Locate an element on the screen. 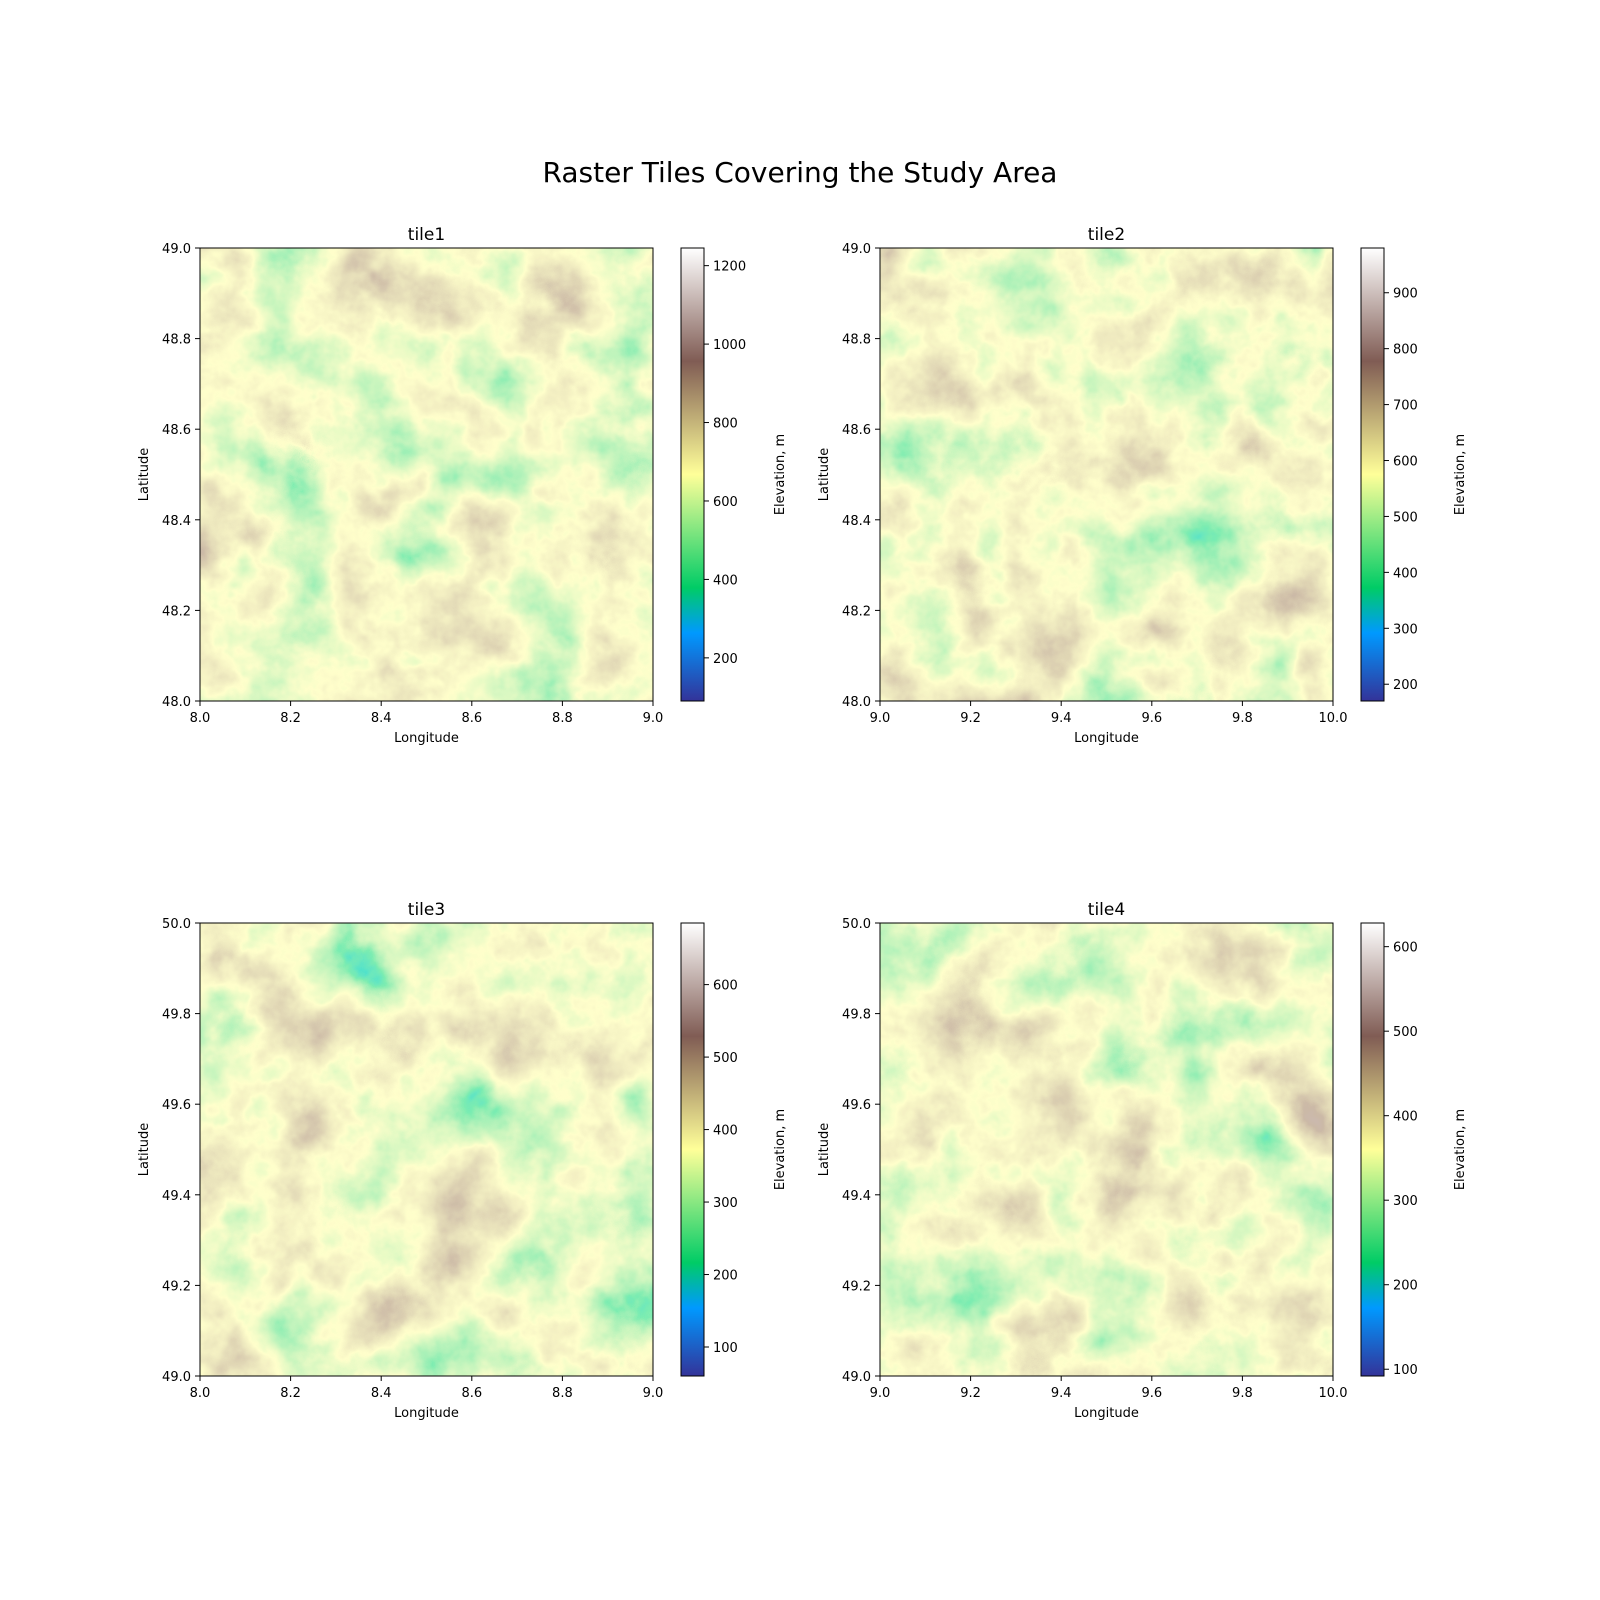  colorbar-tick-label: 700 is located at coordinates (1405, 406).